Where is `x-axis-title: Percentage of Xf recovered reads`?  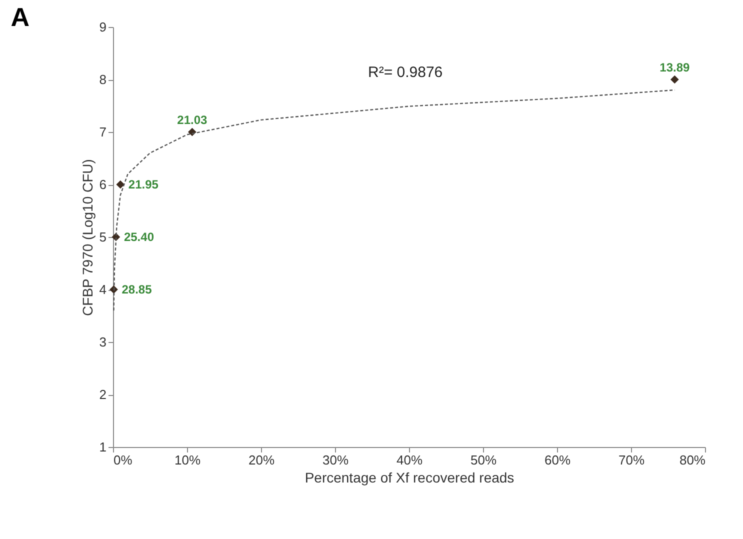 x-axis-title: Percentage of Xf recovered reads is located at coordinates (409, 478).